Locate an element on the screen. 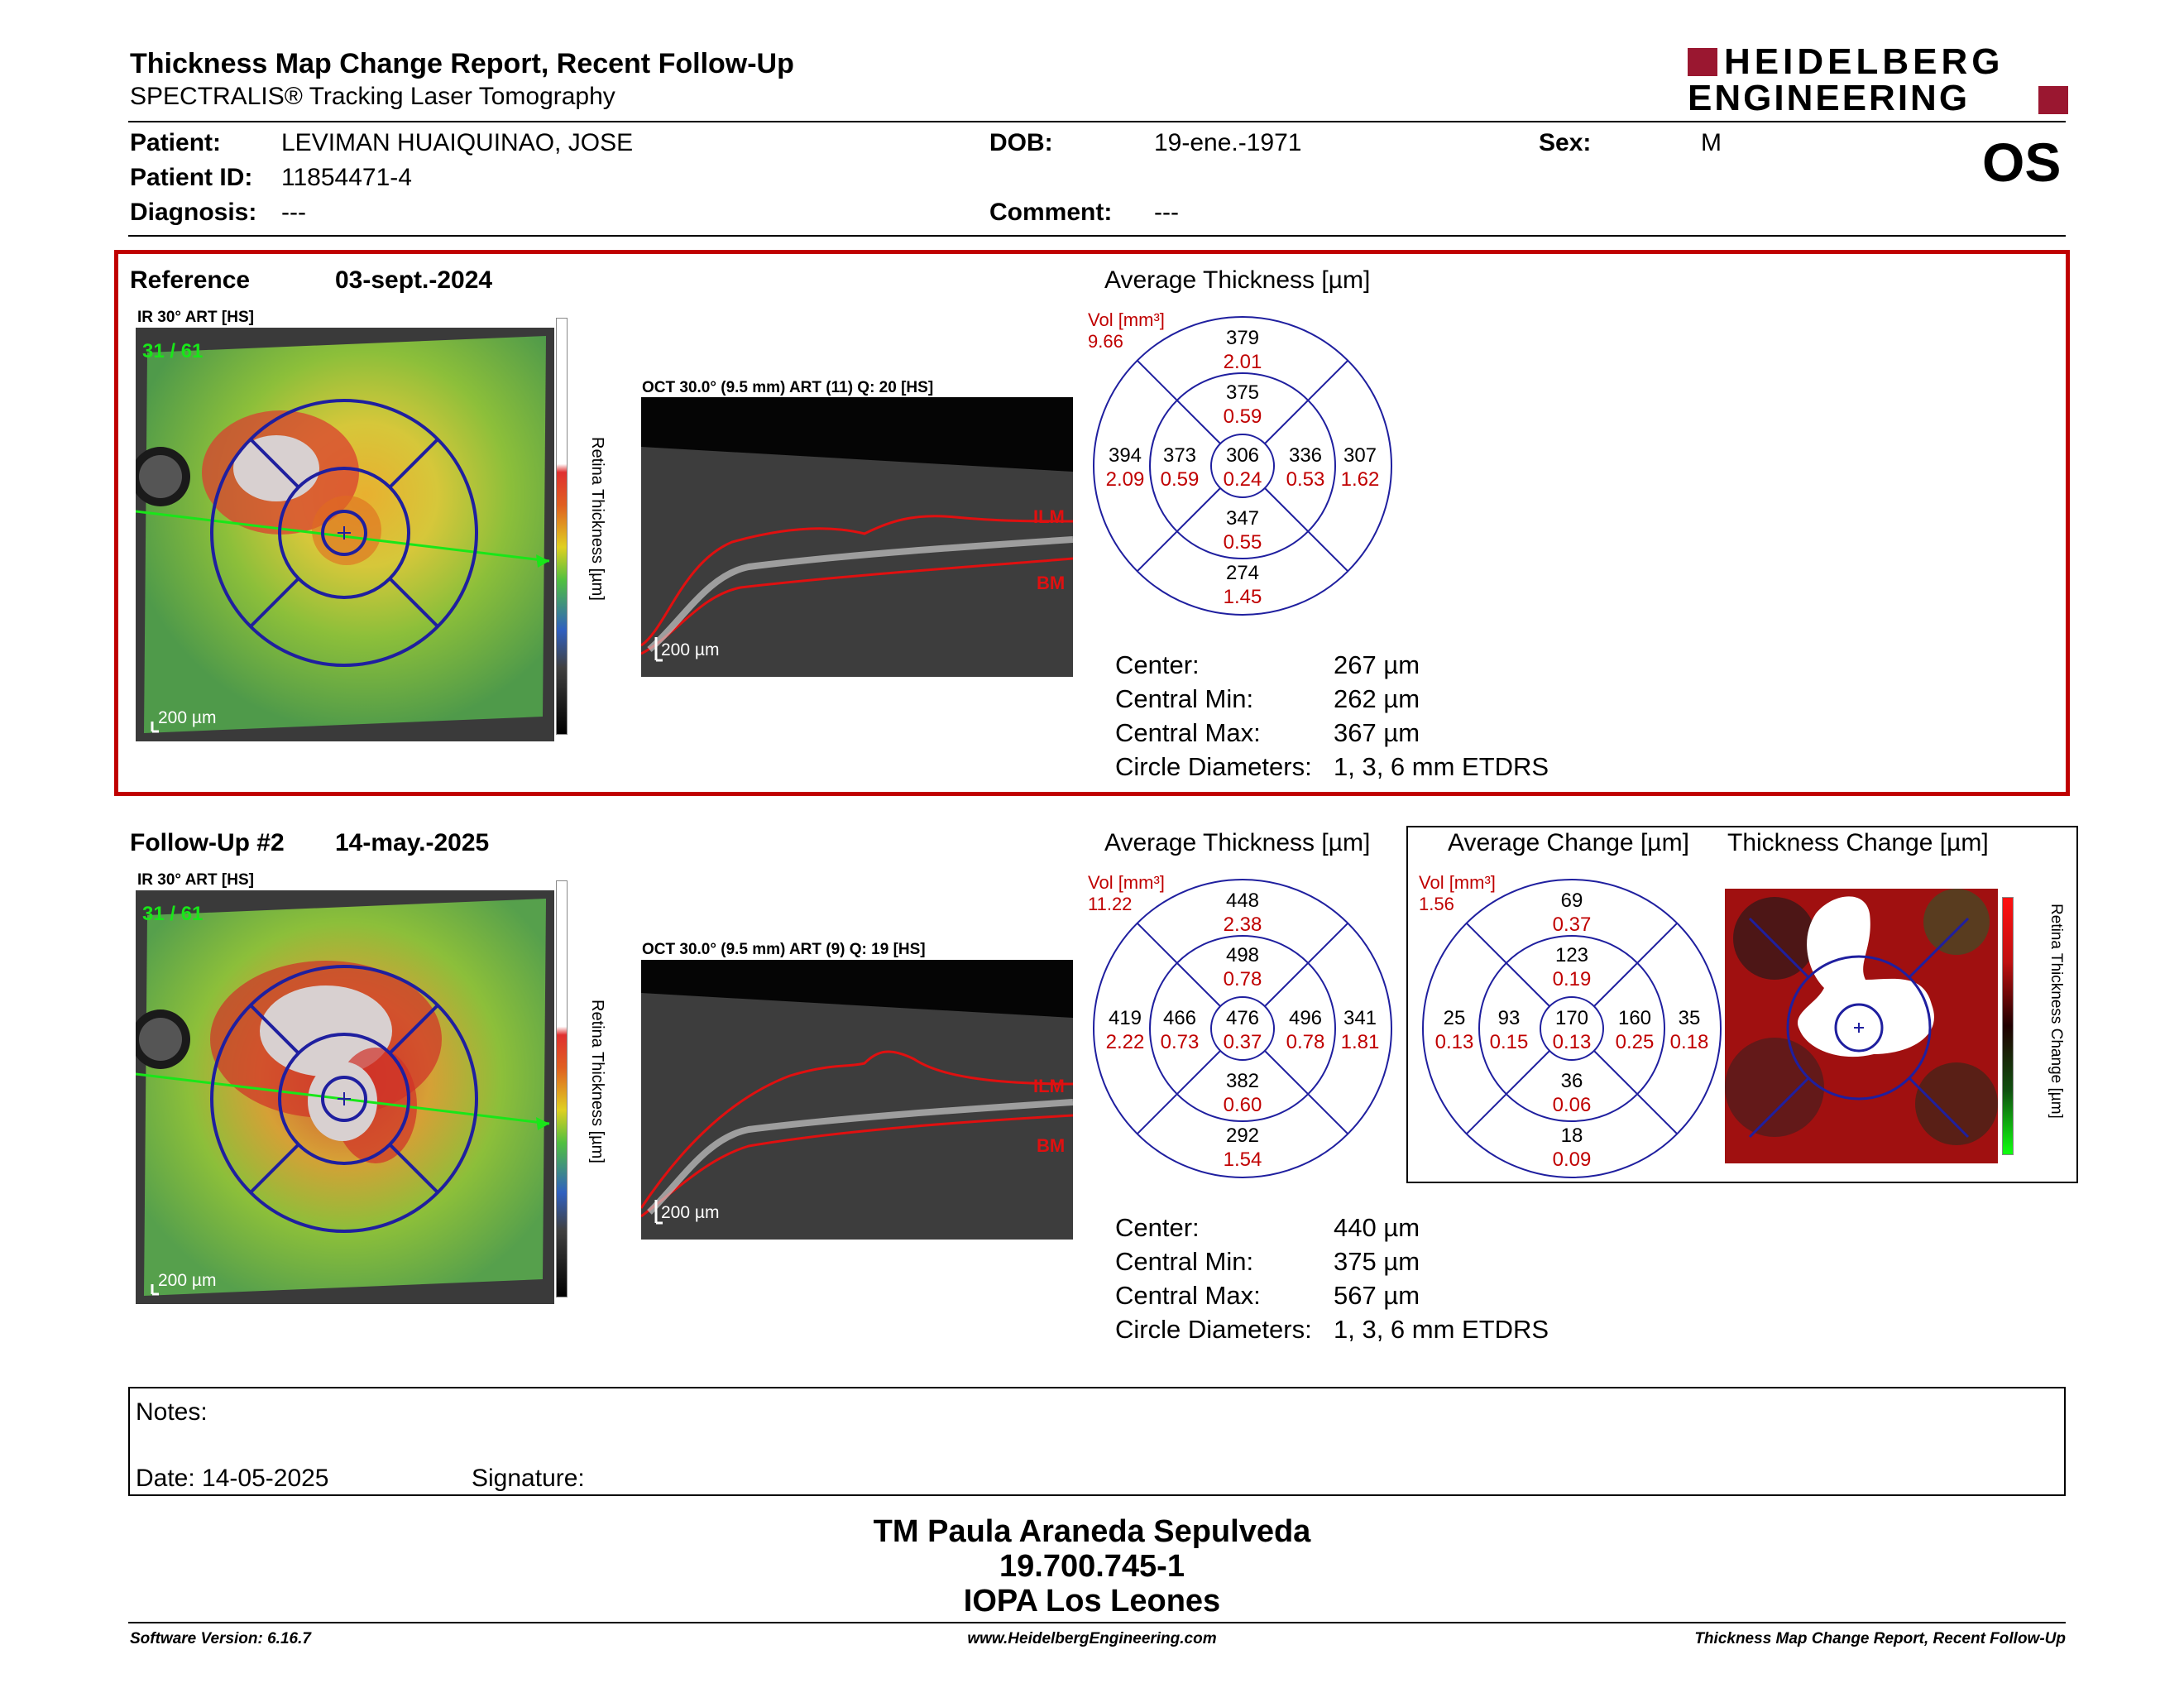  reference-etdrs-outer-bottom-thickness: 274 is located at coordinates (1242, 573).